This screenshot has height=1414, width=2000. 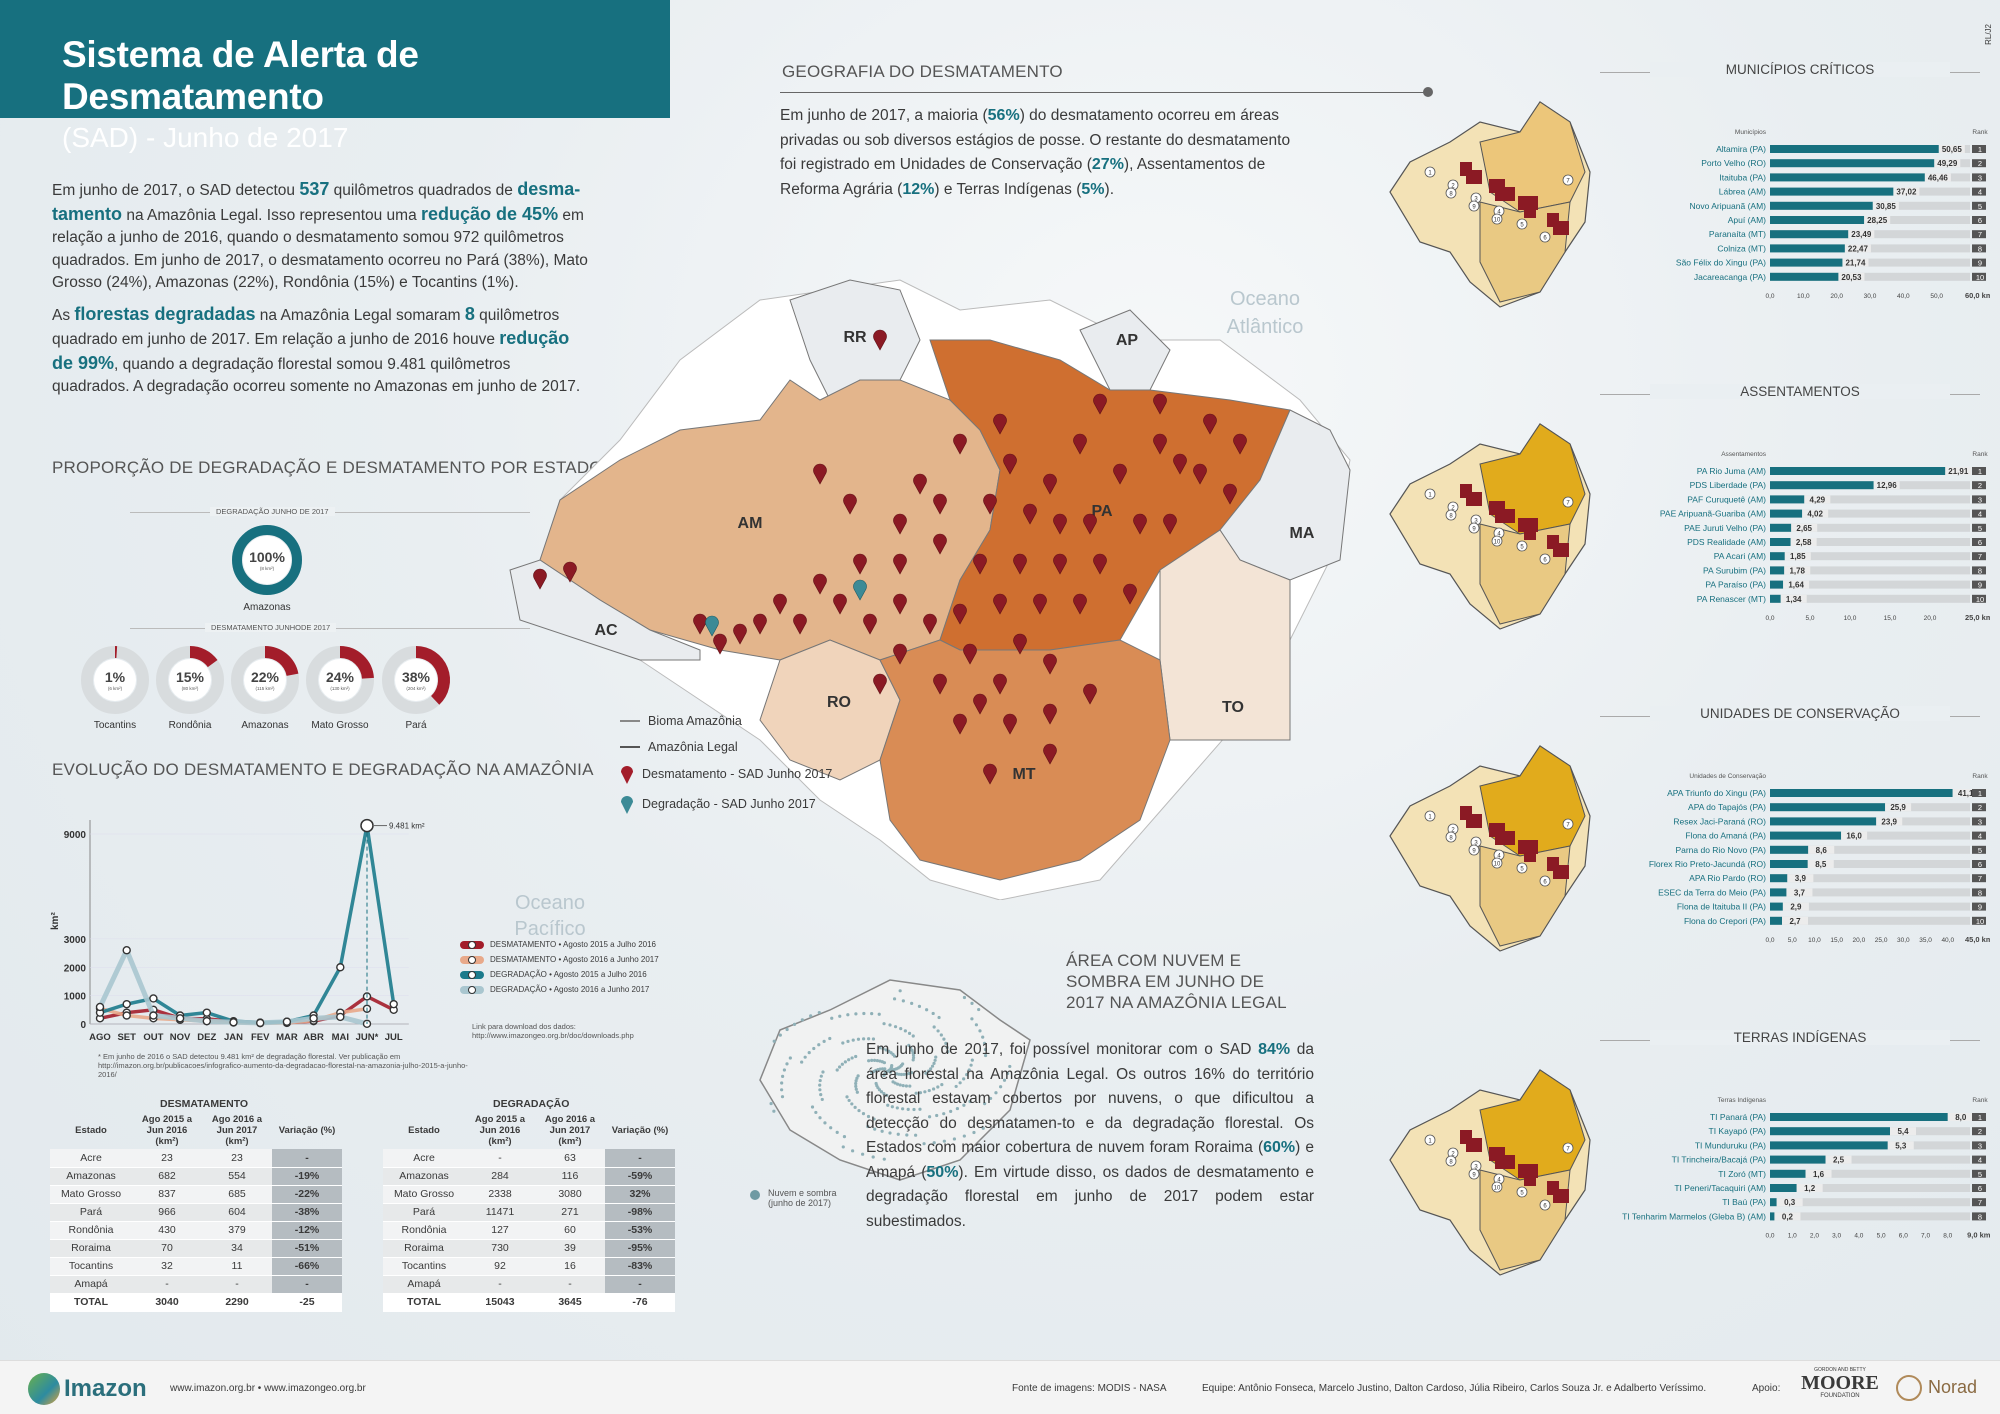 What do you see at coordinates (1740, 556) in the screenshot?
I see `rank-item-label: PA Acari (AM)` at bounding box center [1740, 556].